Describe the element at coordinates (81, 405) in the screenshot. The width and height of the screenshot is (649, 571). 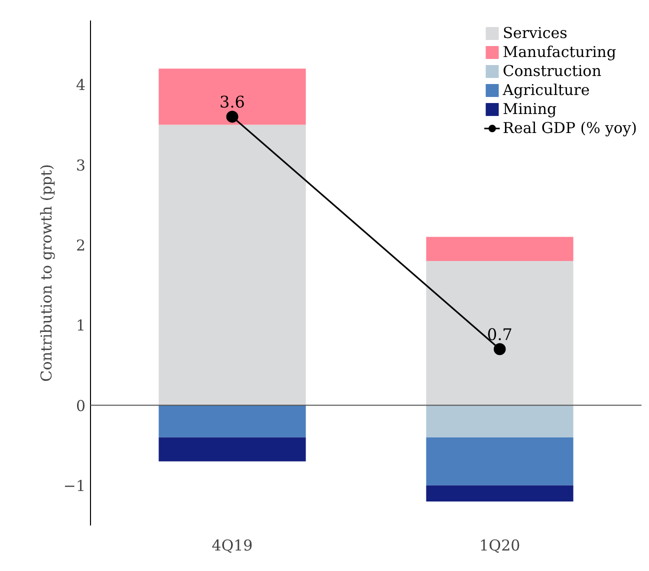
I see `y-tick-label: 0` at that location.